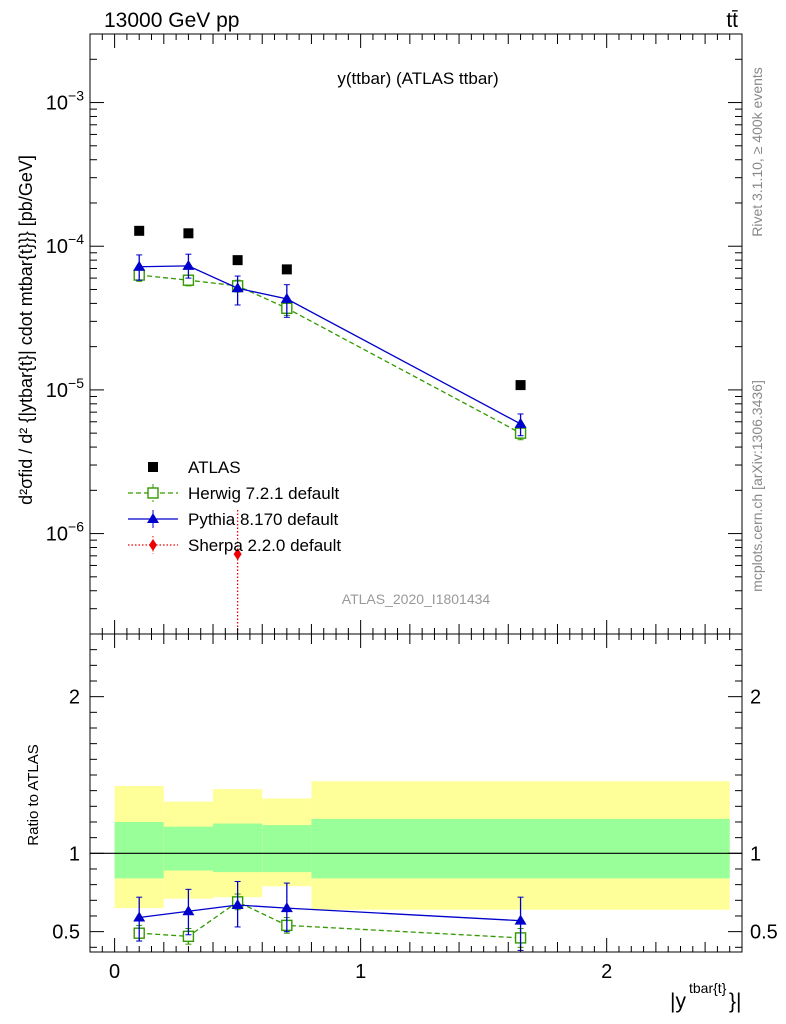 This screenshot has width=786, height=1024. Describe the element at coordinates (755, 698) in the screenshot. I see `ratio-y-tick-label-right: 2` at that location.